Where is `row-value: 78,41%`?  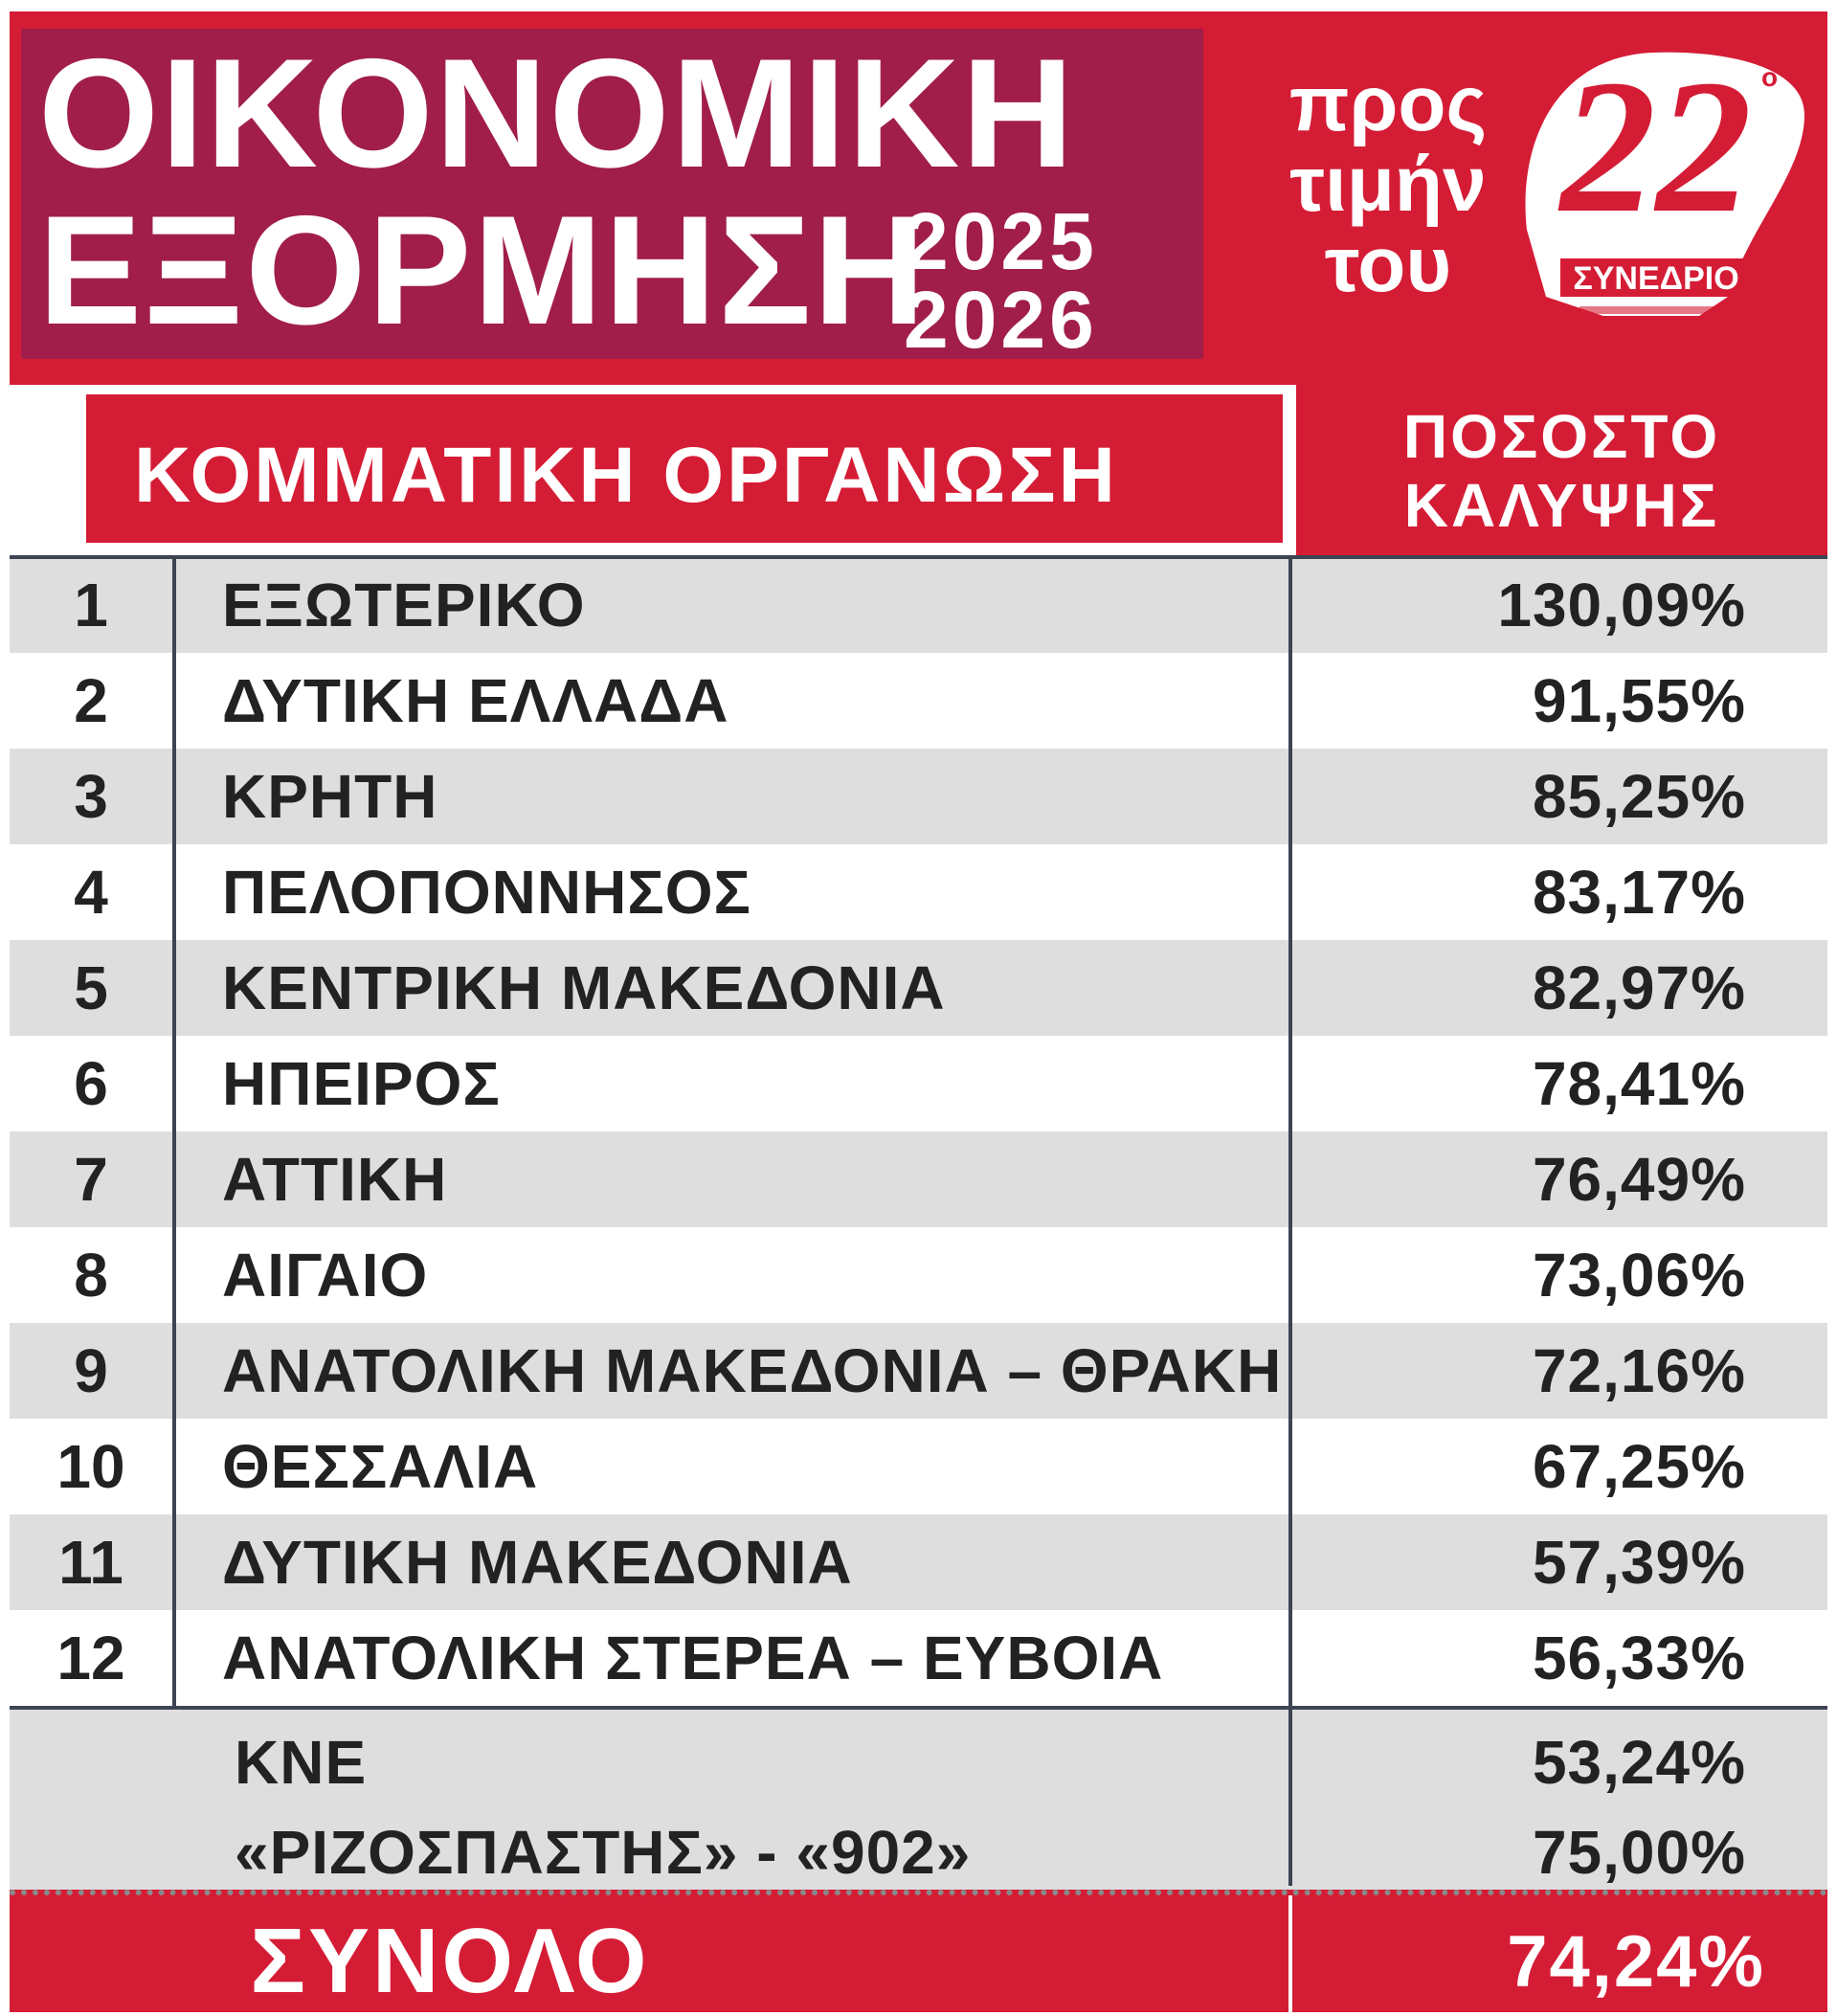
row-value: 78,41% is located at coordinates (1639, 1083).